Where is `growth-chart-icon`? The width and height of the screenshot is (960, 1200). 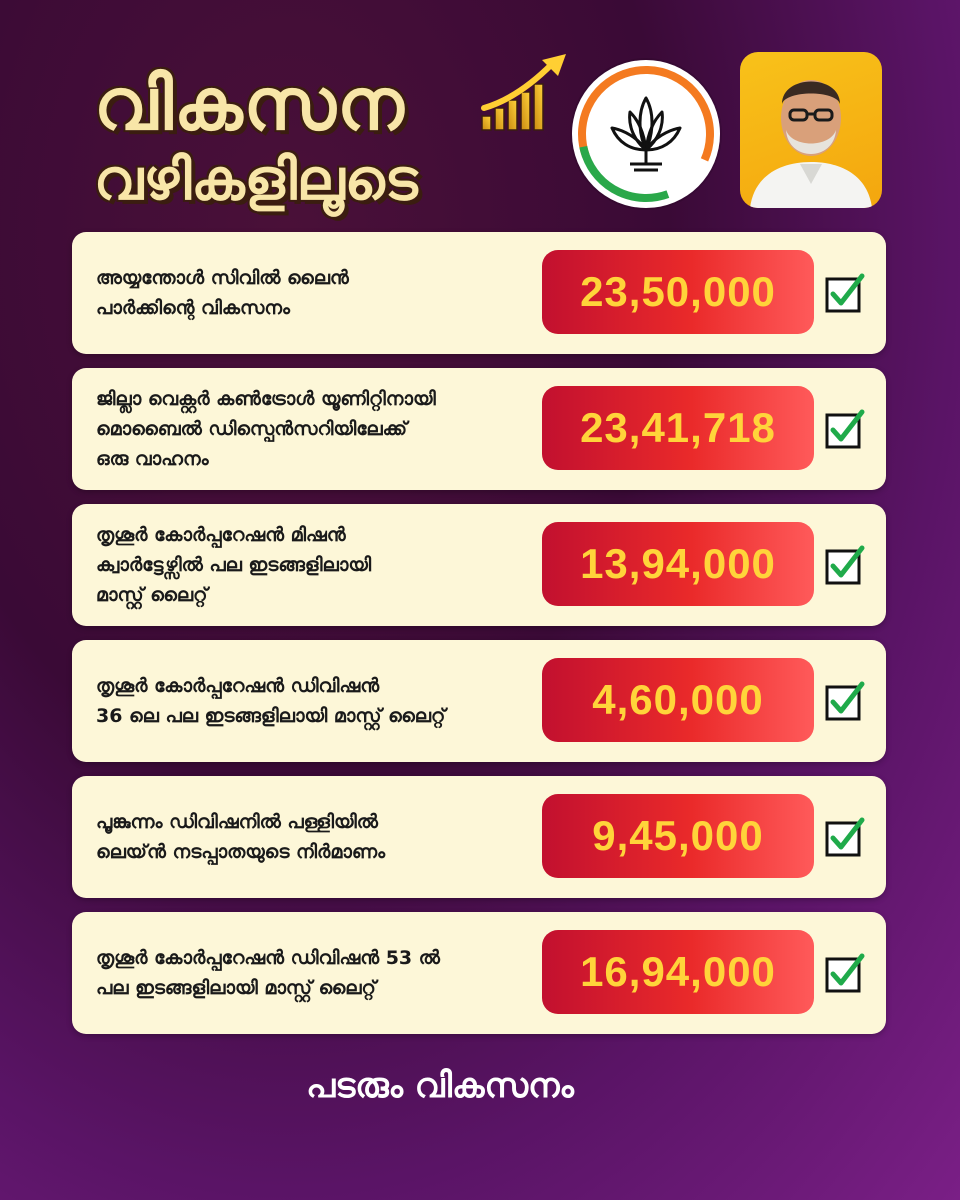
growth-chart-icon is located at coordinates (523, 92).